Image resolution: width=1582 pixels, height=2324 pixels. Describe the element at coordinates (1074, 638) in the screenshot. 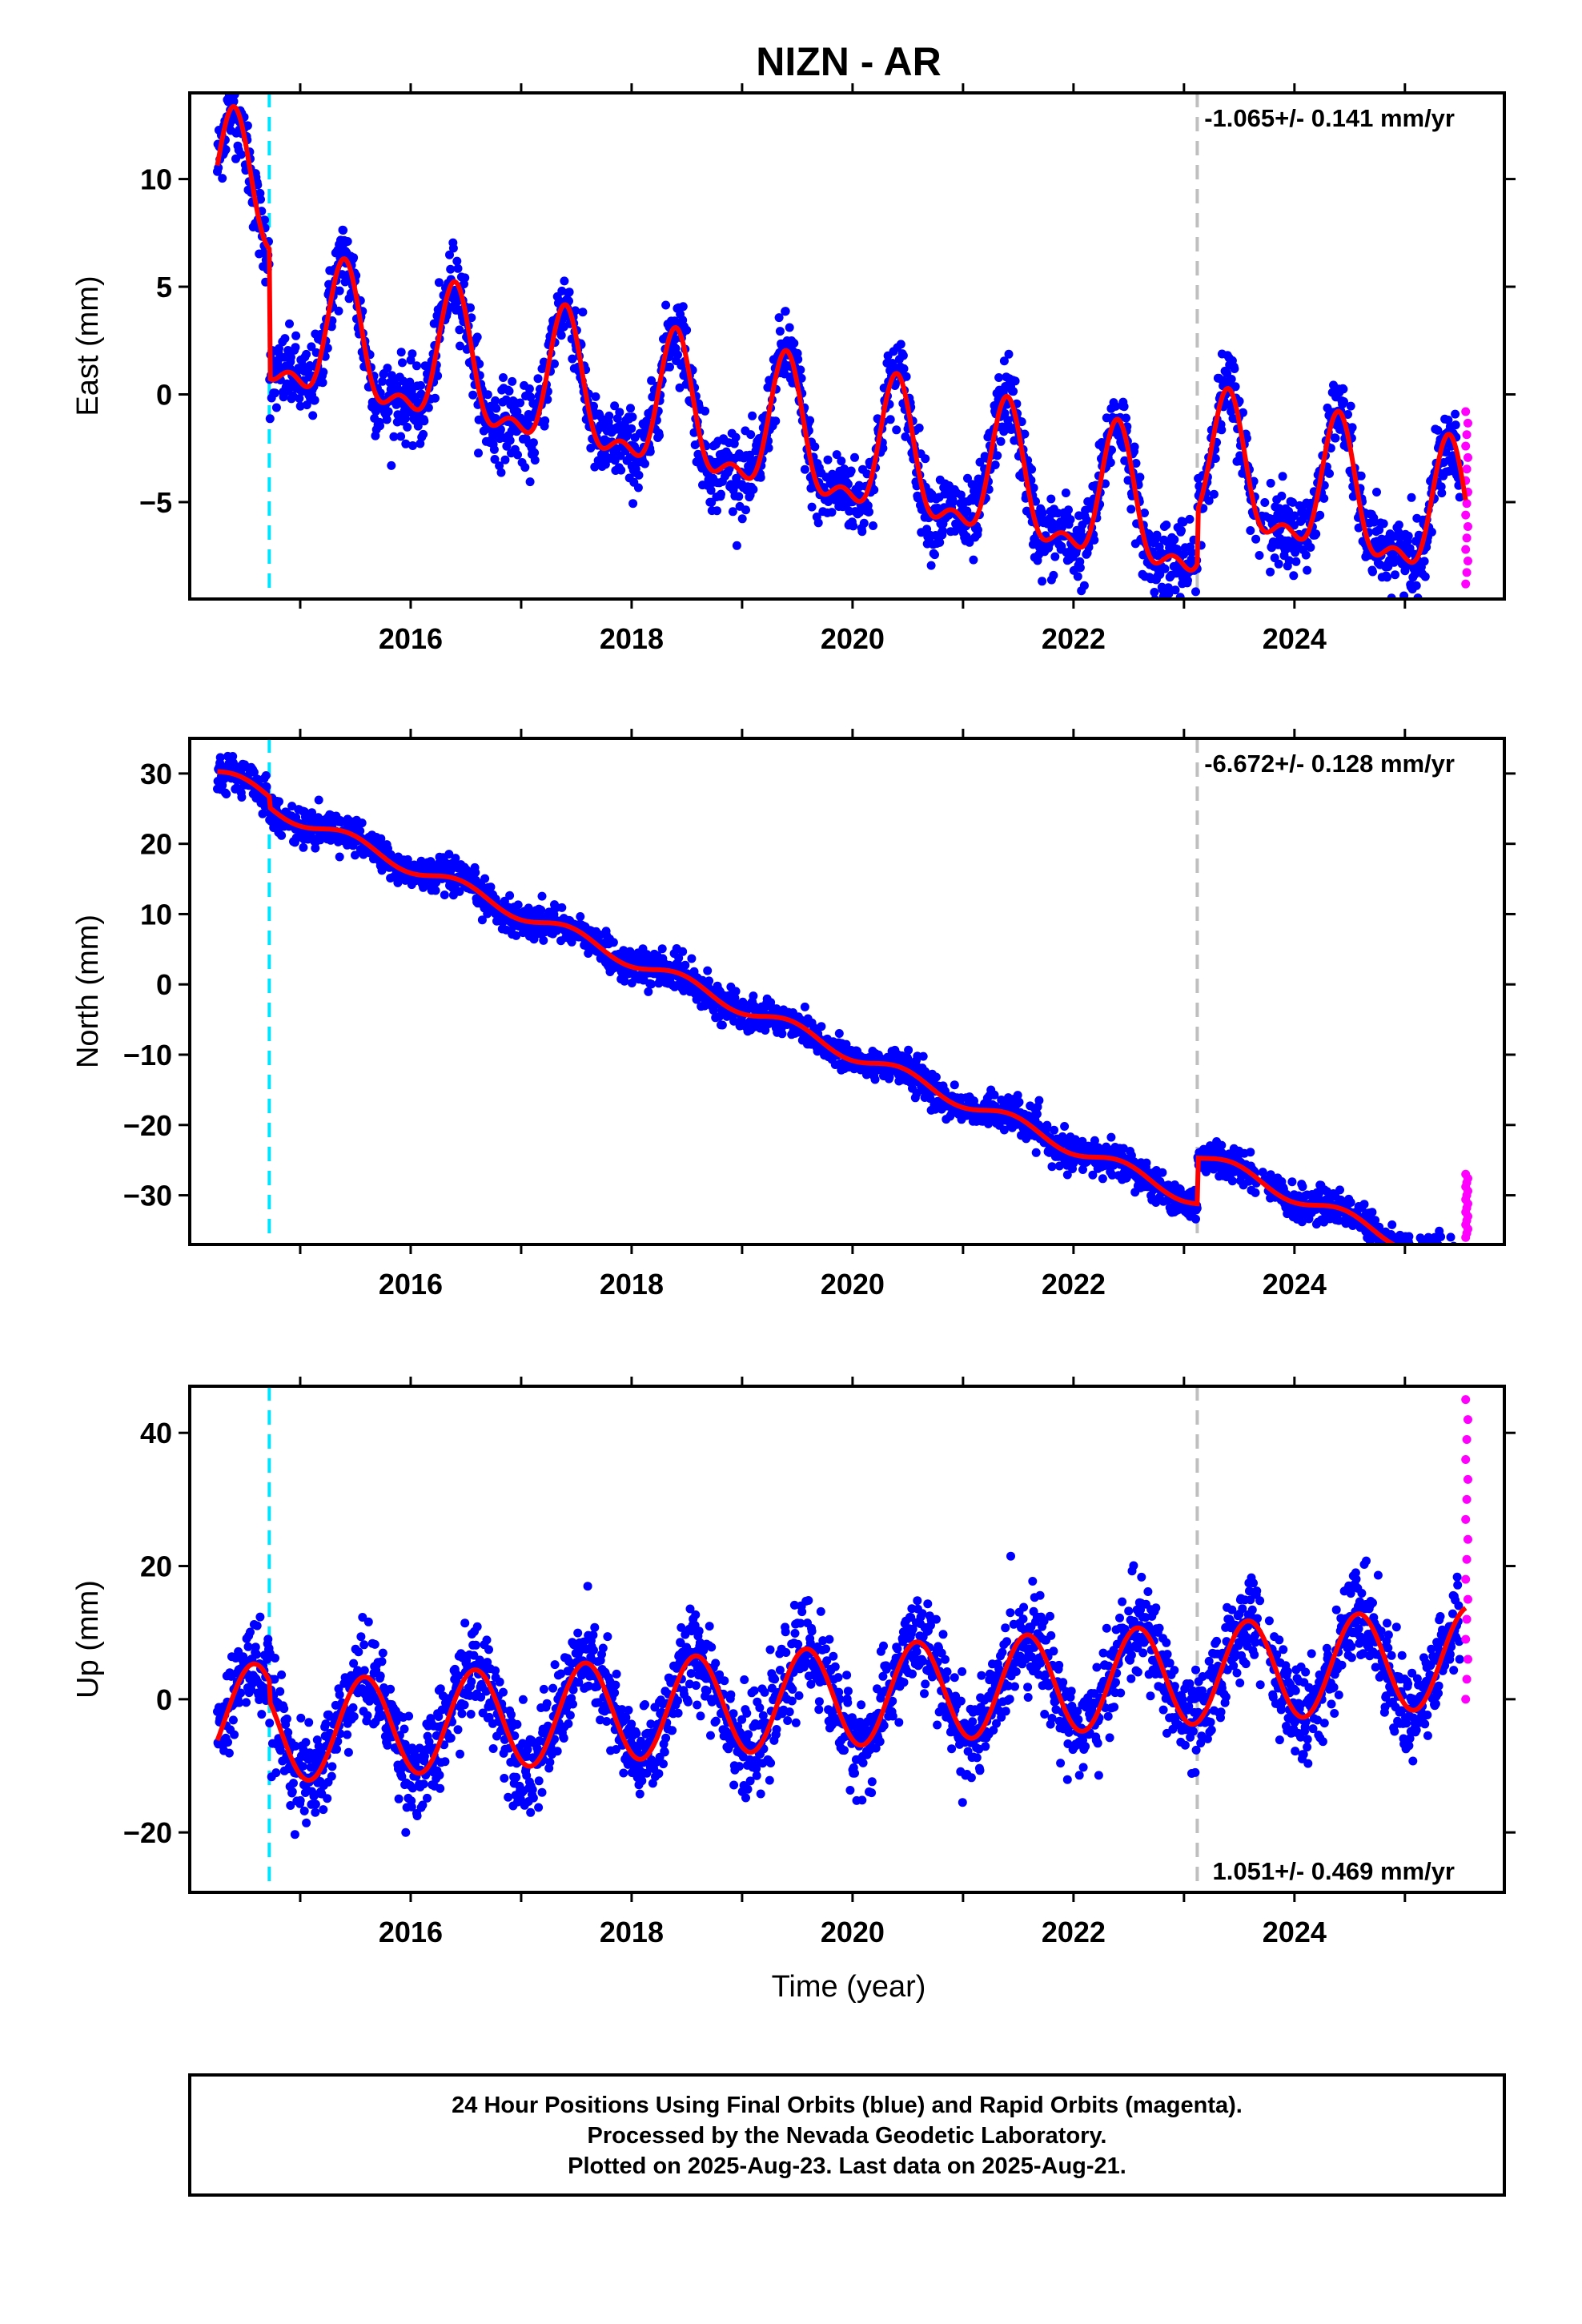

I see `x-tick-label: 2022` at that location.